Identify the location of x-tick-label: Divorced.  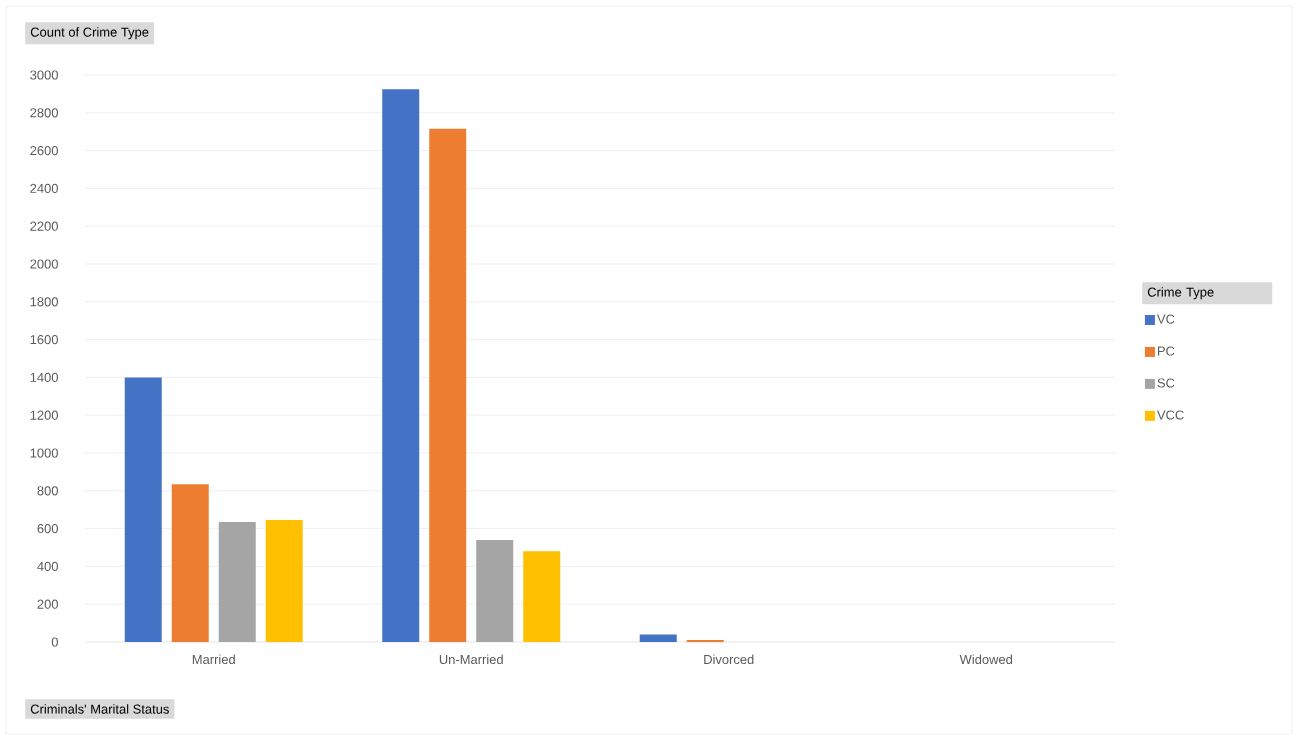
(729, 659).